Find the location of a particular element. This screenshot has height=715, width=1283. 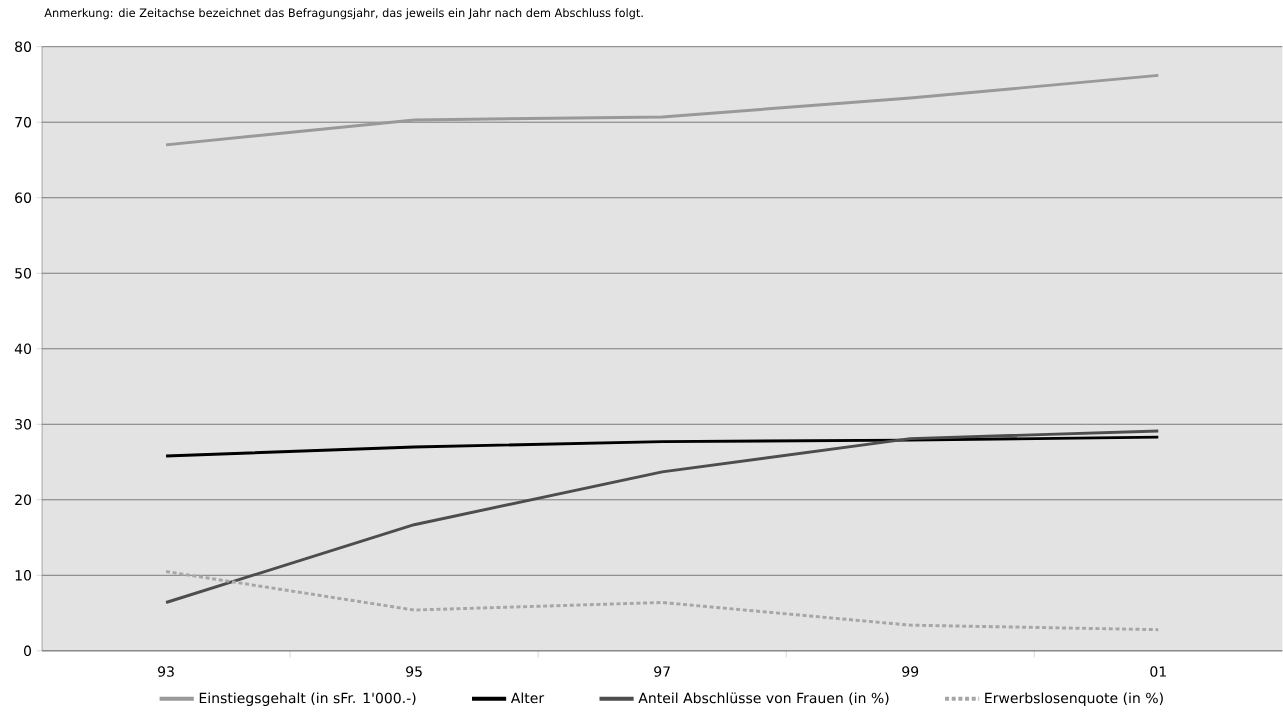

legend-label: Anteil Abschlüsse von Frauen (in %) is located at coordinates (763, 698).